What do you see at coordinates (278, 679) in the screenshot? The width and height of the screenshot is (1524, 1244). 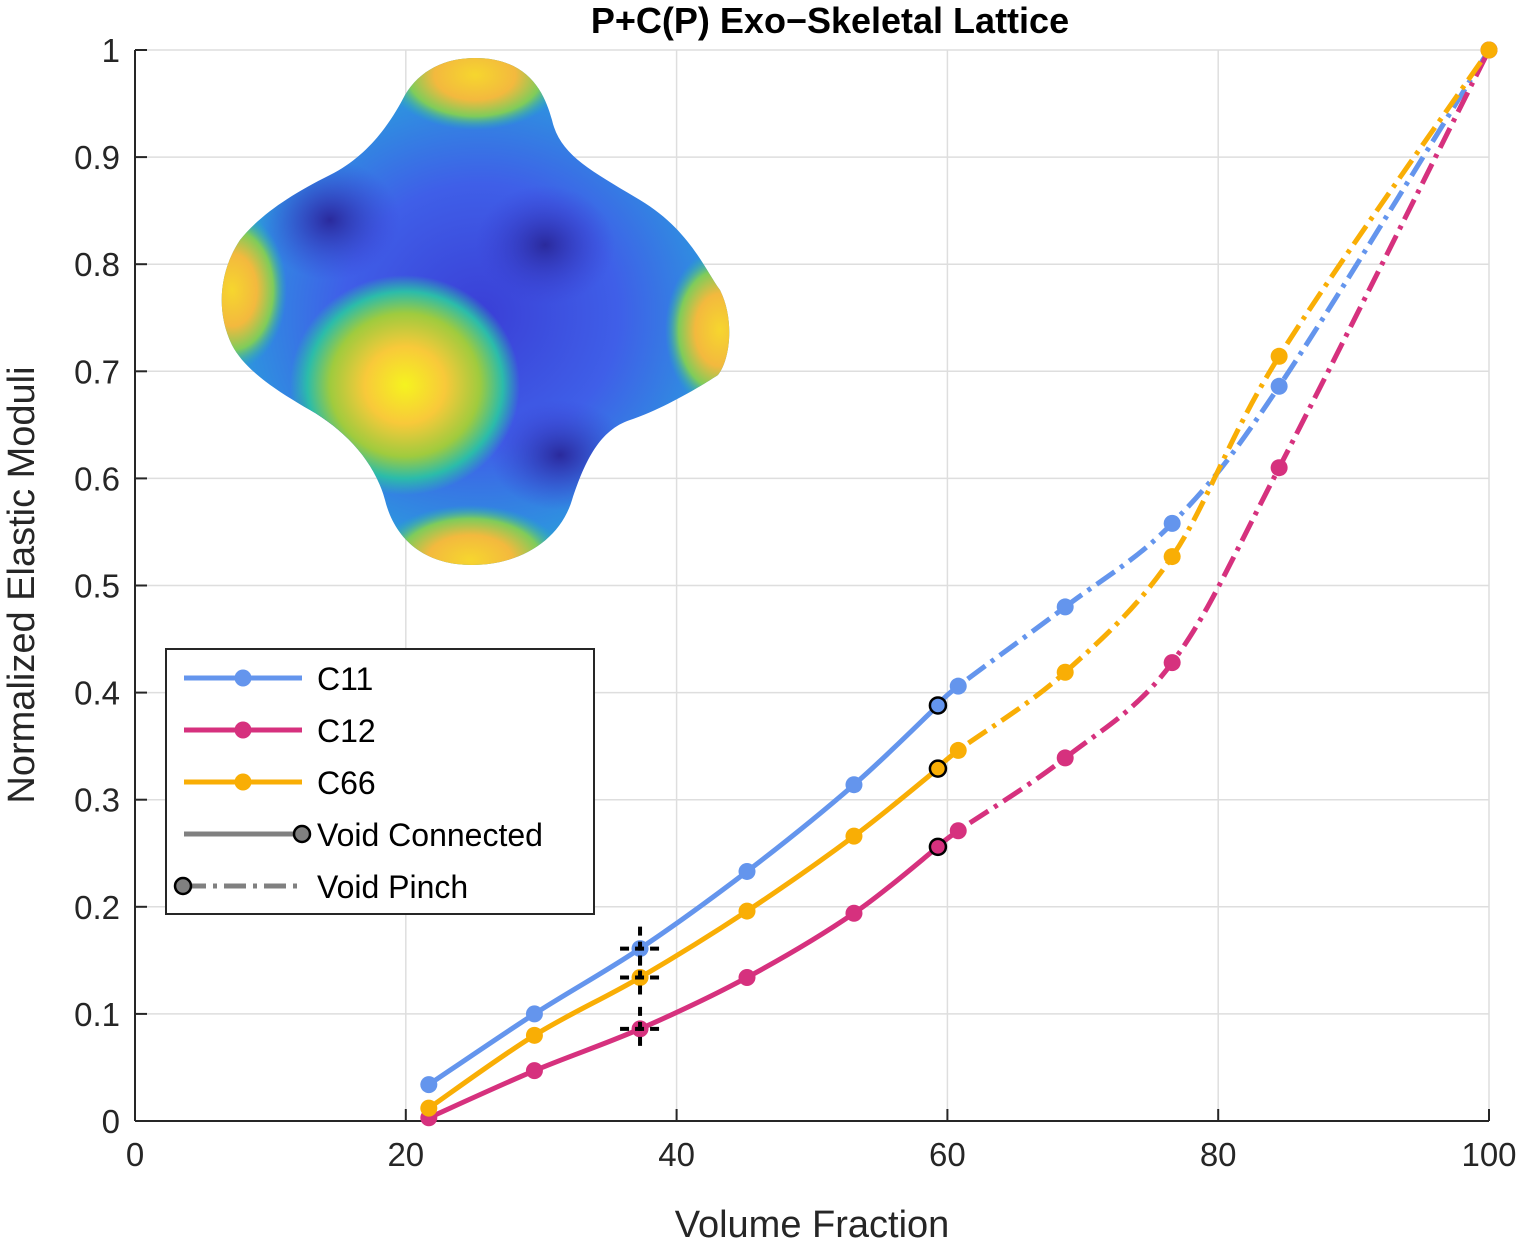 I see `legend-item-c11: C11` at bounding box center [278, 679].